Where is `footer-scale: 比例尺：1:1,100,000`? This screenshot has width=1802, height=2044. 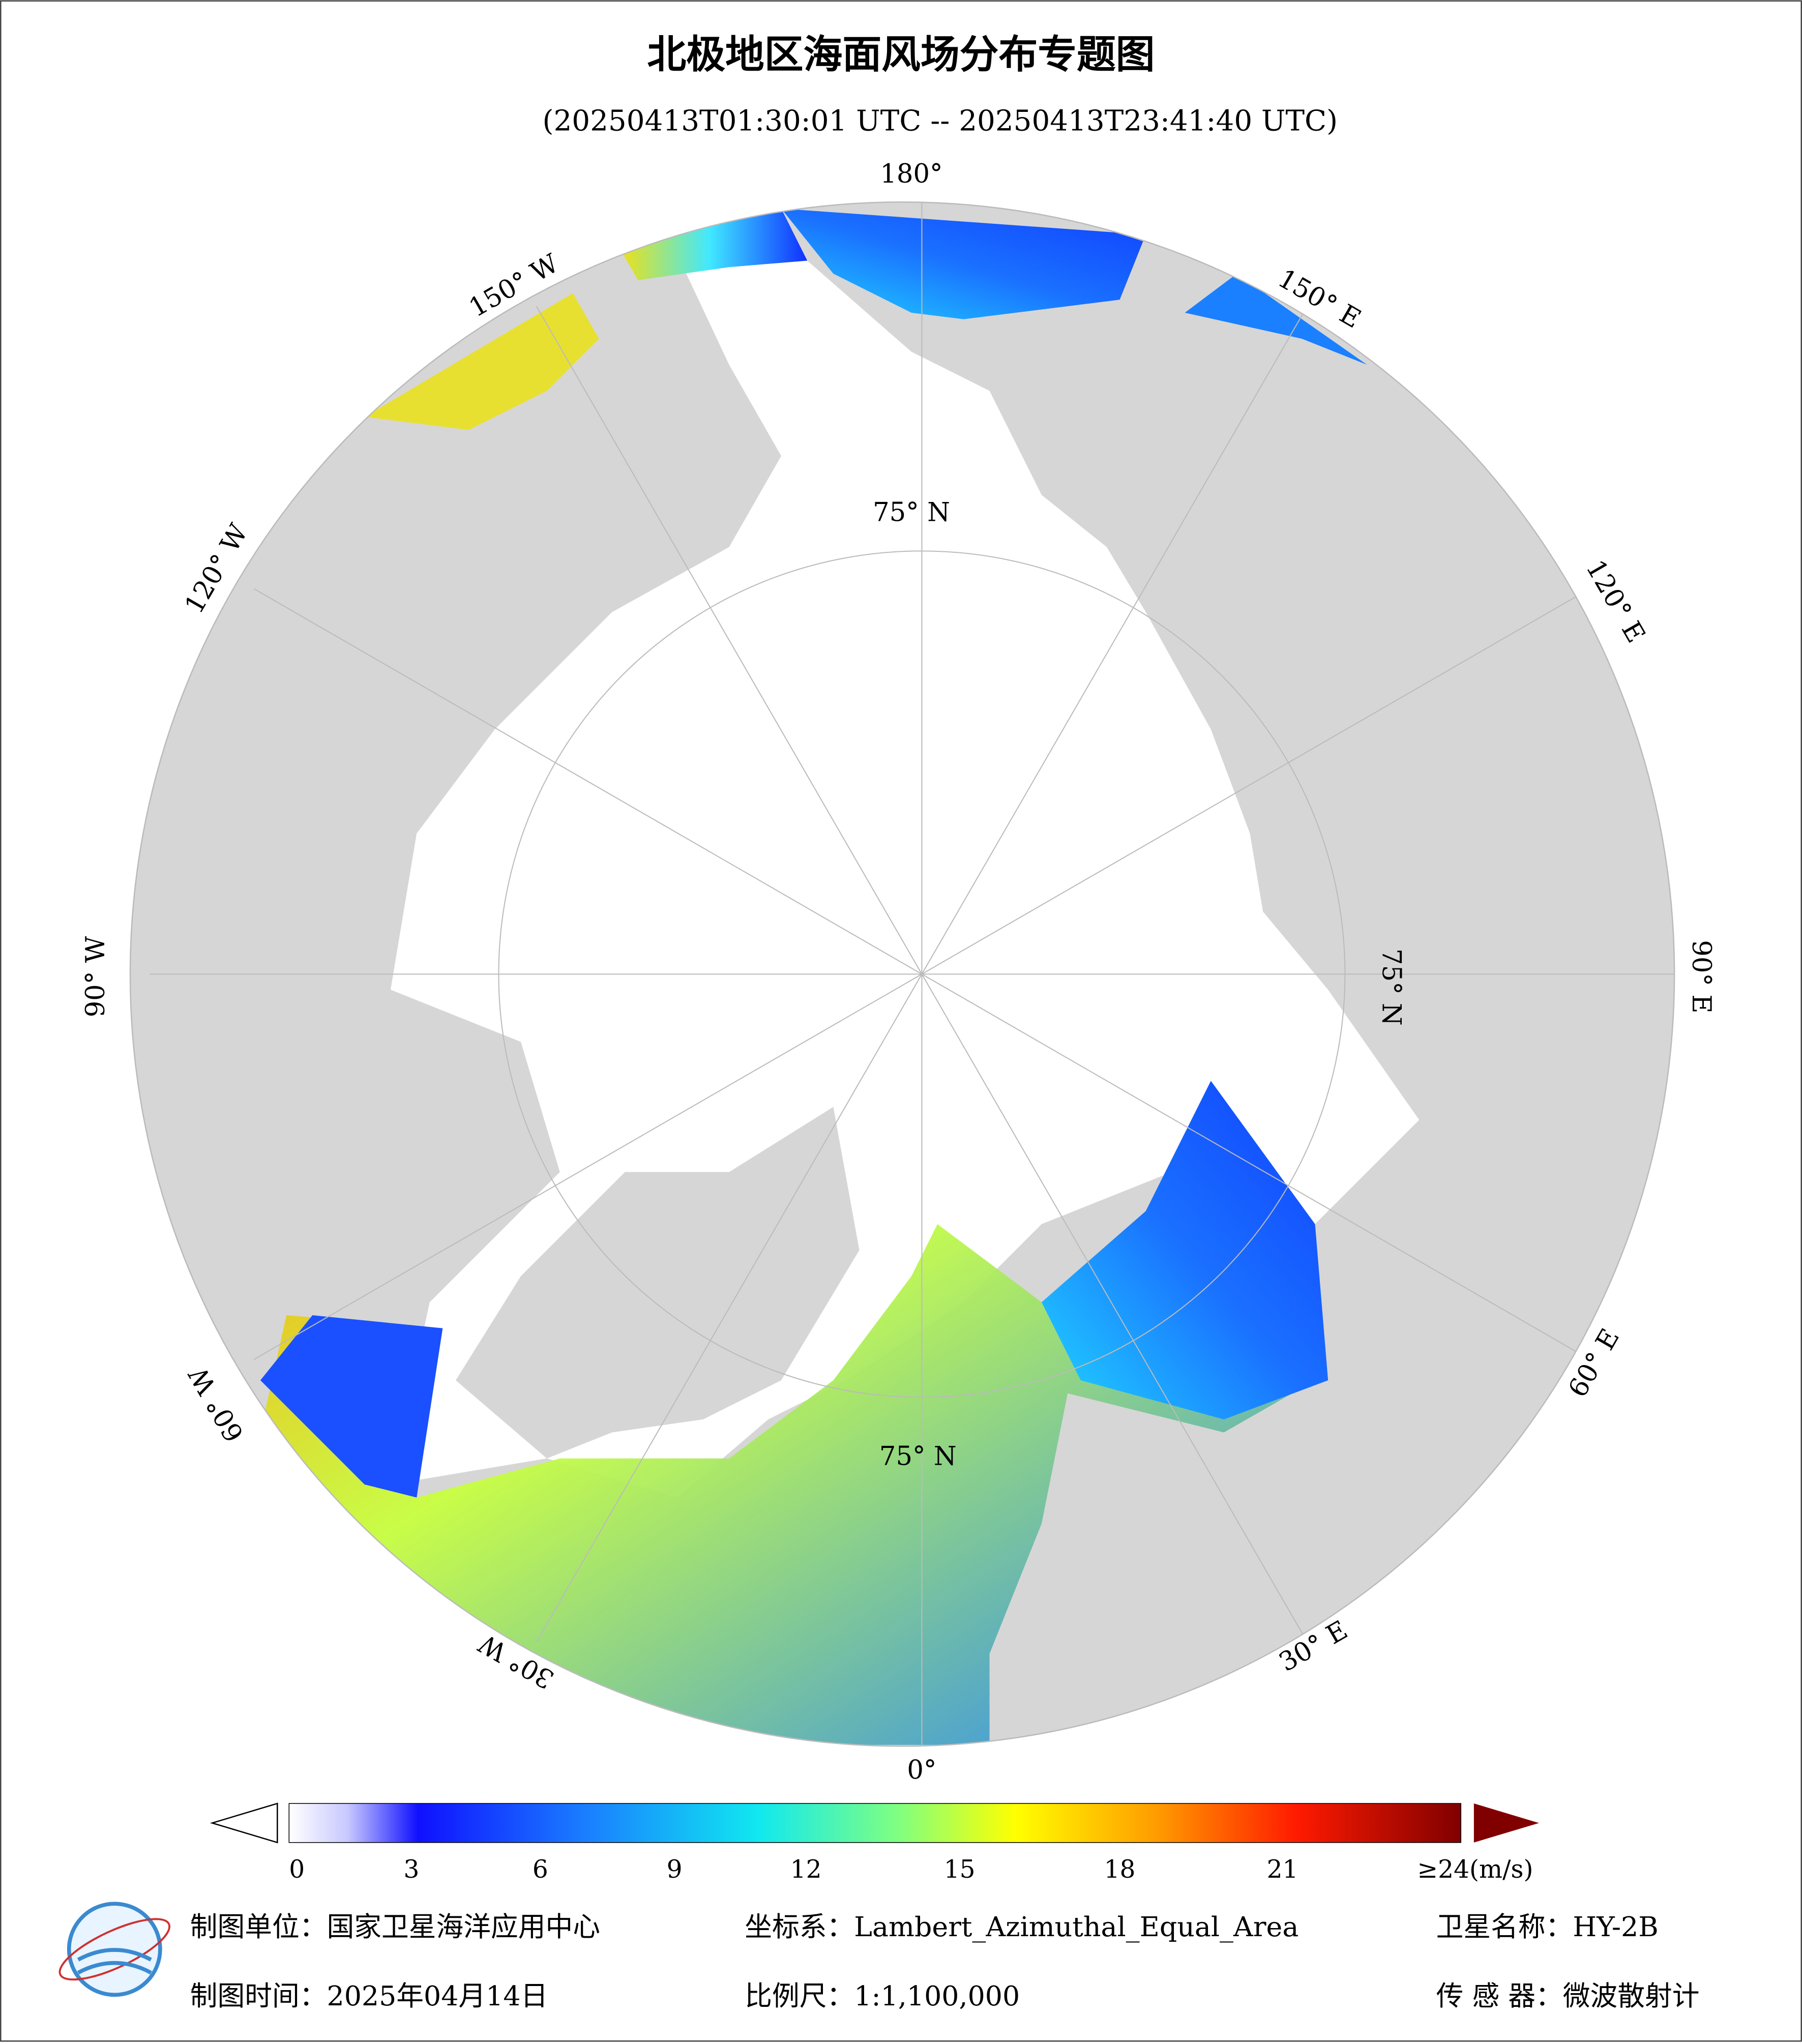
footer-scale: 比例尺：1:1,100,000 is located at coordinates (883, 1996).